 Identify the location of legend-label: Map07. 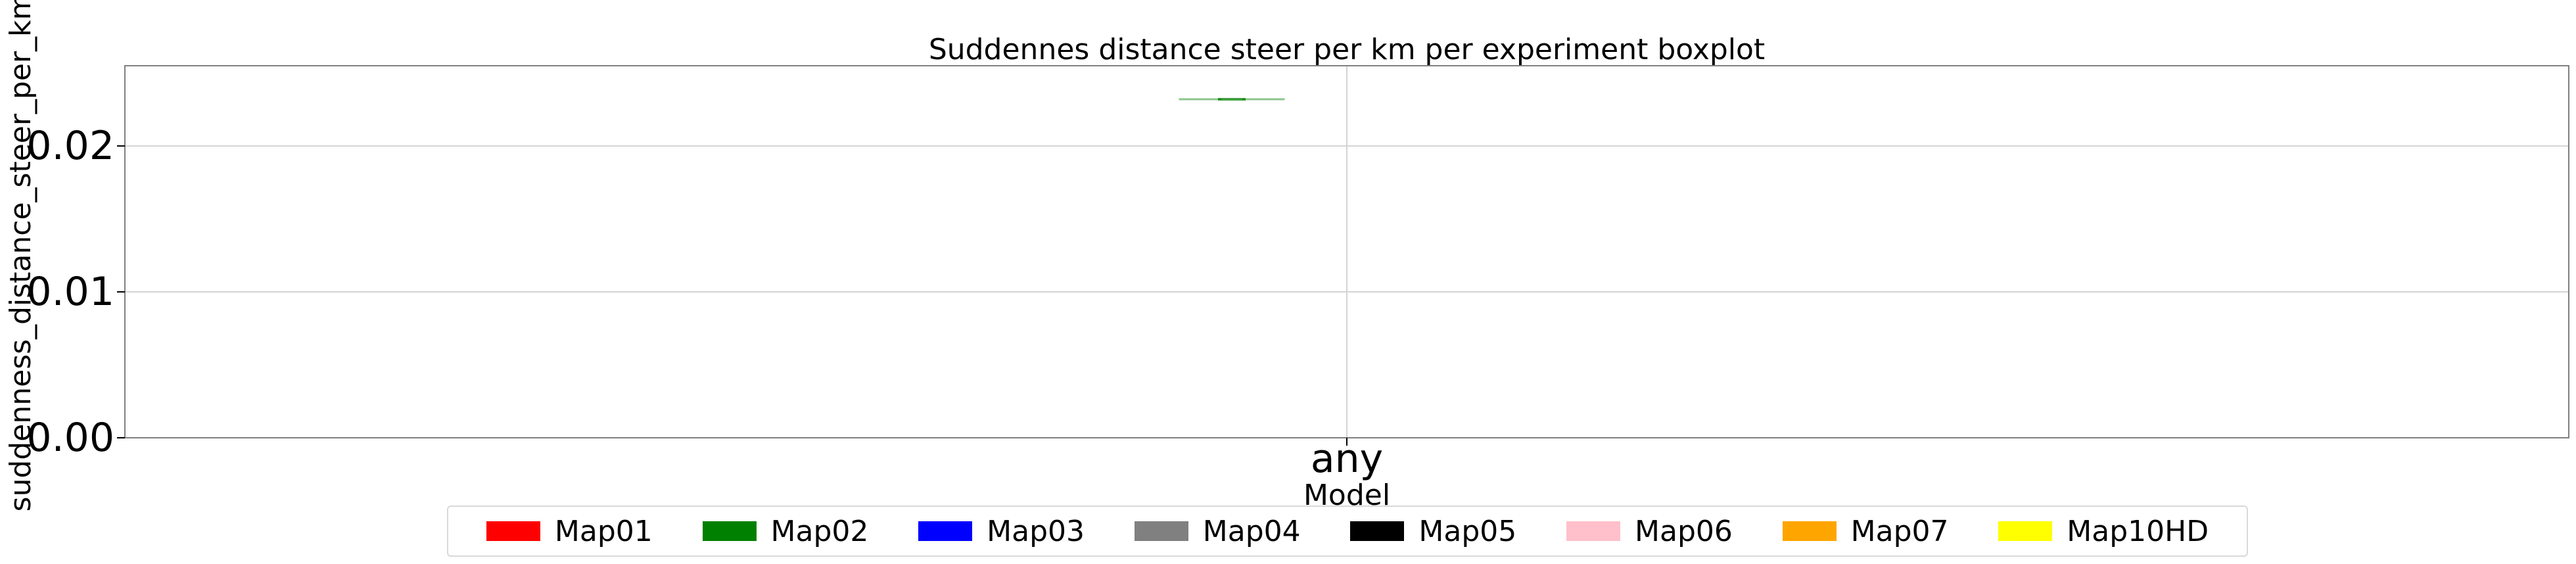
(1899, 531).